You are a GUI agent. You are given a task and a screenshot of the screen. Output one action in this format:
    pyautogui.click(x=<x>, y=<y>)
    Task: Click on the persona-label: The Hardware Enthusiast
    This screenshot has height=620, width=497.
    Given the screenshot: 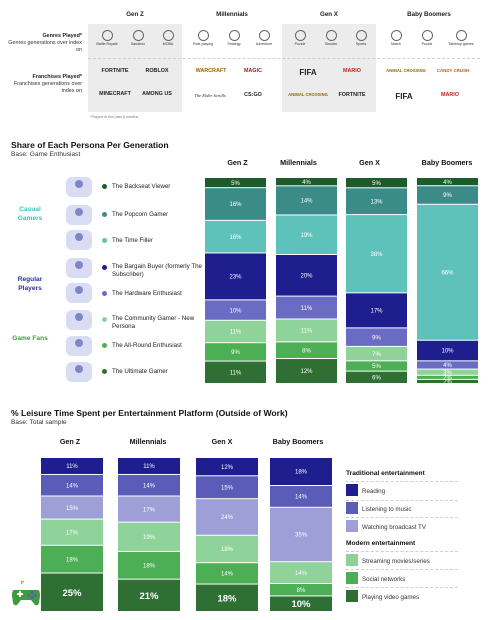 What is the action you would take?
    pyautogui.click(x=147, y=293)
    